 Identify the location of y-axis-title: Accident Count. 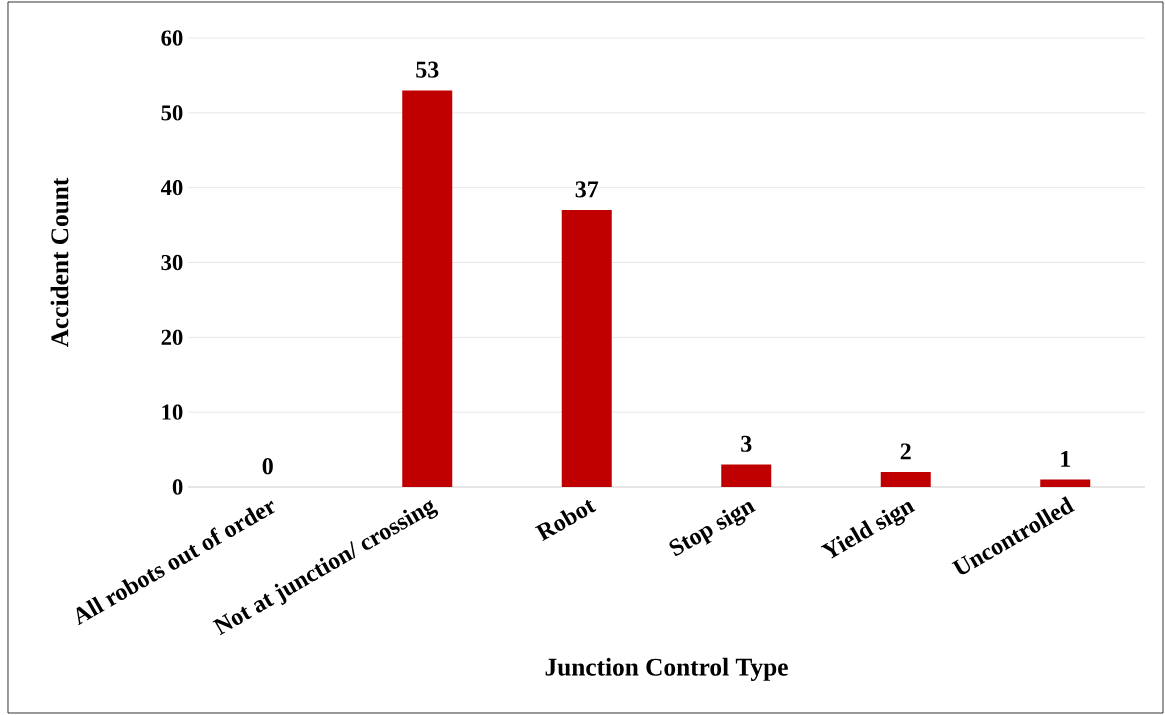
(59, 262).